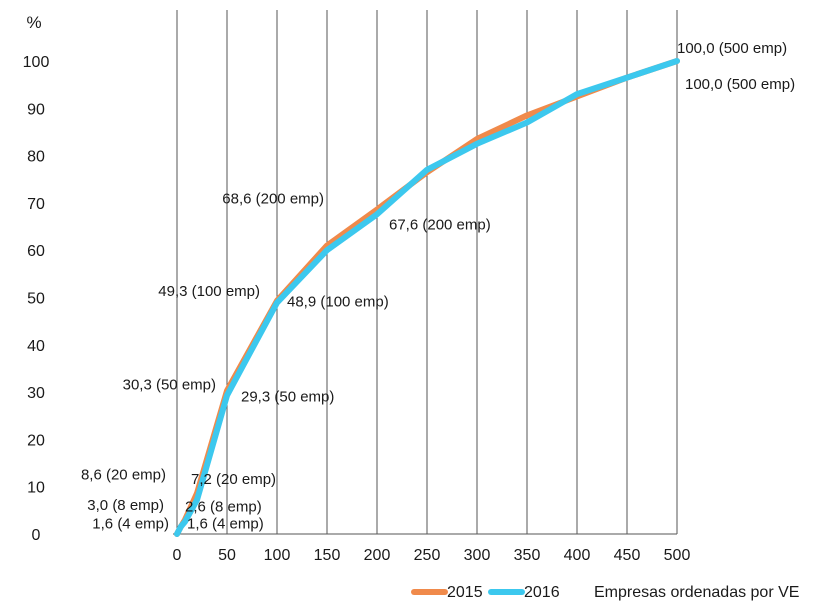  Describe the element at coordinates (123, 474) in the screenshot. I see `data-label-2015: 8,6 (20 emp)` at that location.